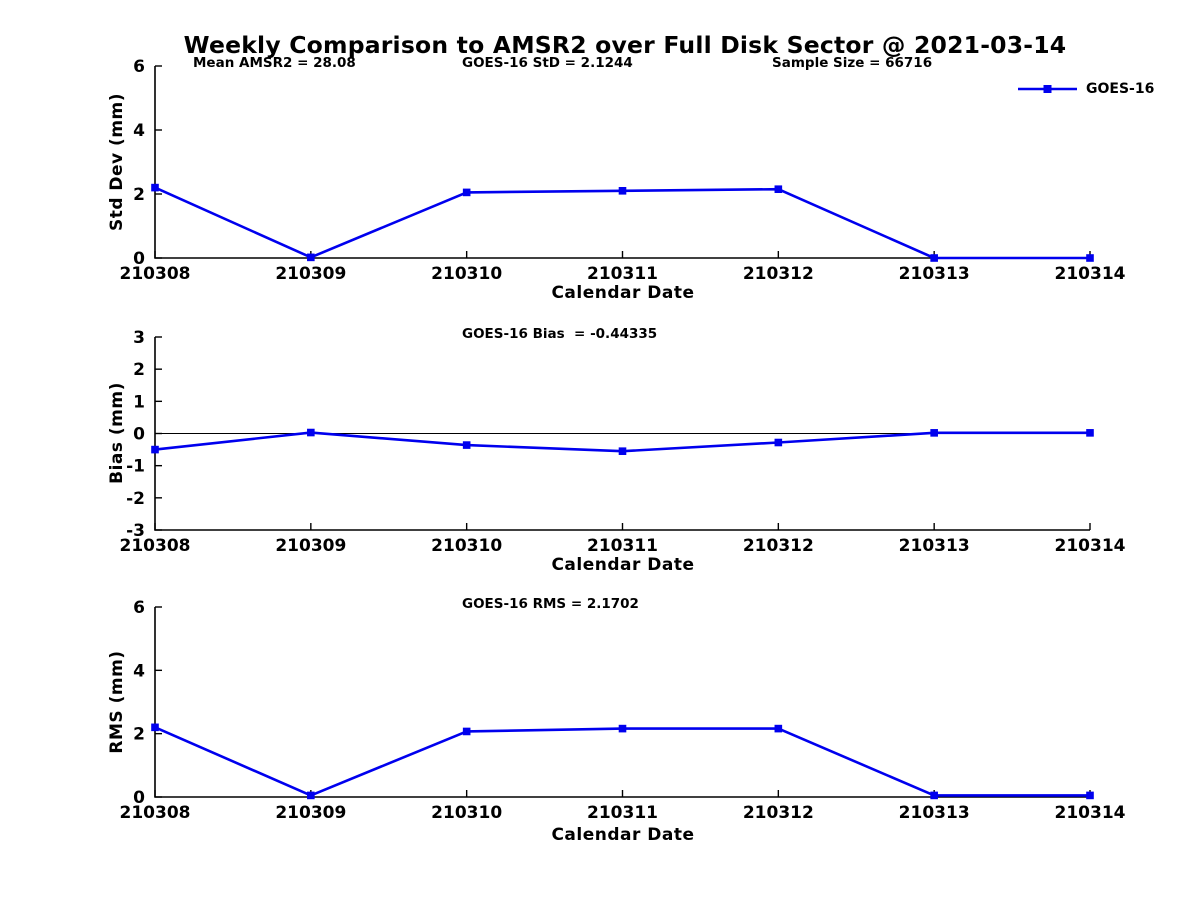  Describe the element at coordinates (117, 433) in the screenshot. I see `ylabel-bias: Bias (mm)` at that location.